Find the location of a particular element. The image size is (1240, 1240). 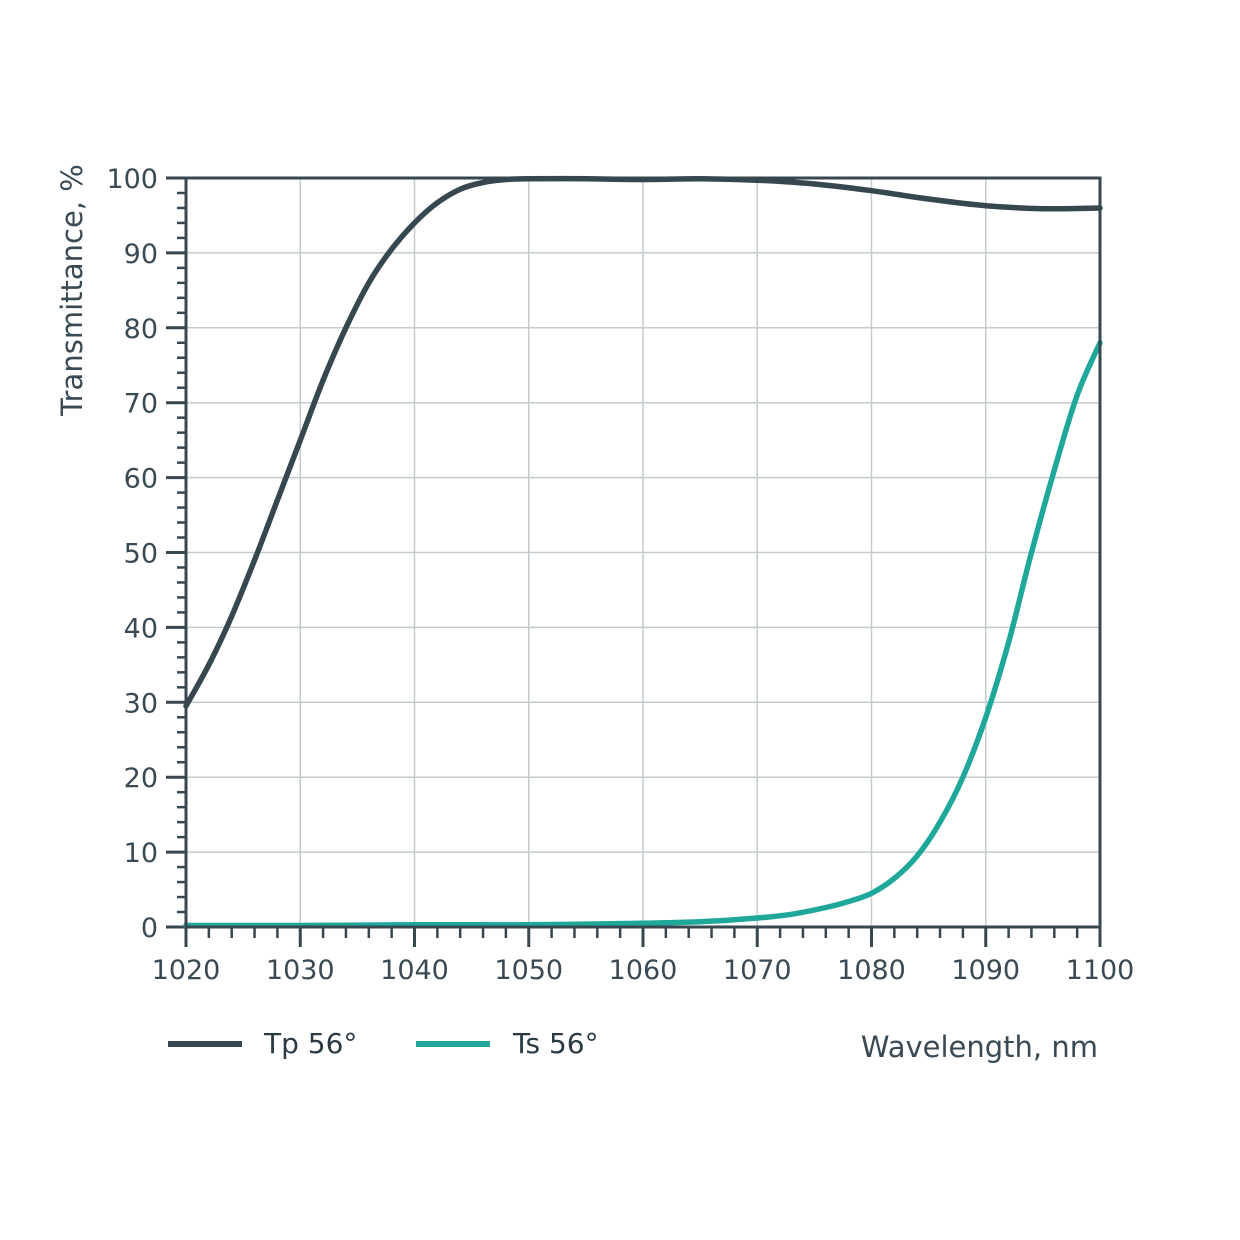

x-tick-label: 1040 is located at coordinates (414, 970).